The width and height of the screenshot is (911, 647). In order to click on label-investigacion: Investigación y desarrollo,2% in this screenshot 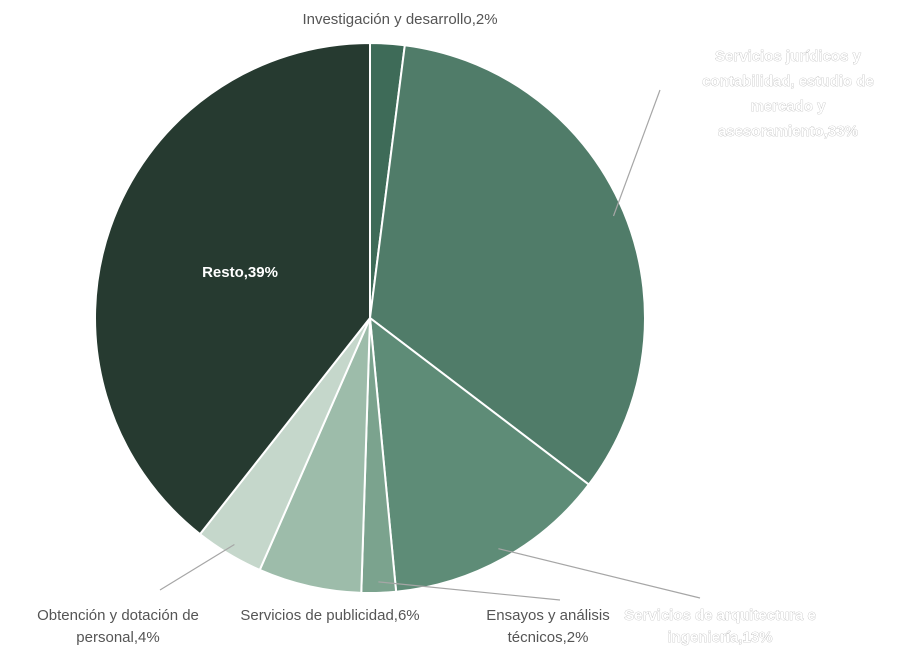, I will do `click(399, 19)`.